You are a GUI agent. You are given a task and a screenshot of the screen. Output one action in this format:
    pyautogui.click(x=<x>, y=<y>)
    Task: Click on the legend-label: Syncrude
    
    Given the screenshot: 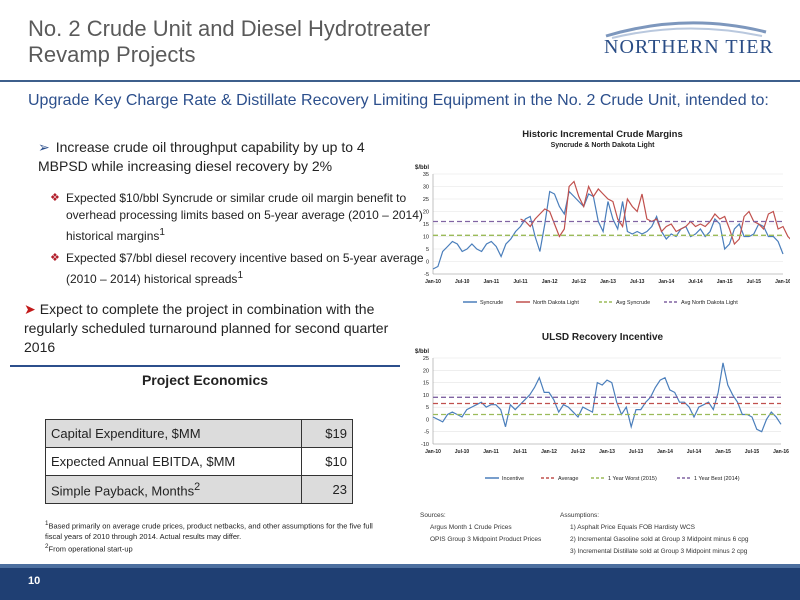 What is the action you would take?
    pyautogui.click(x=491, y=303)
    